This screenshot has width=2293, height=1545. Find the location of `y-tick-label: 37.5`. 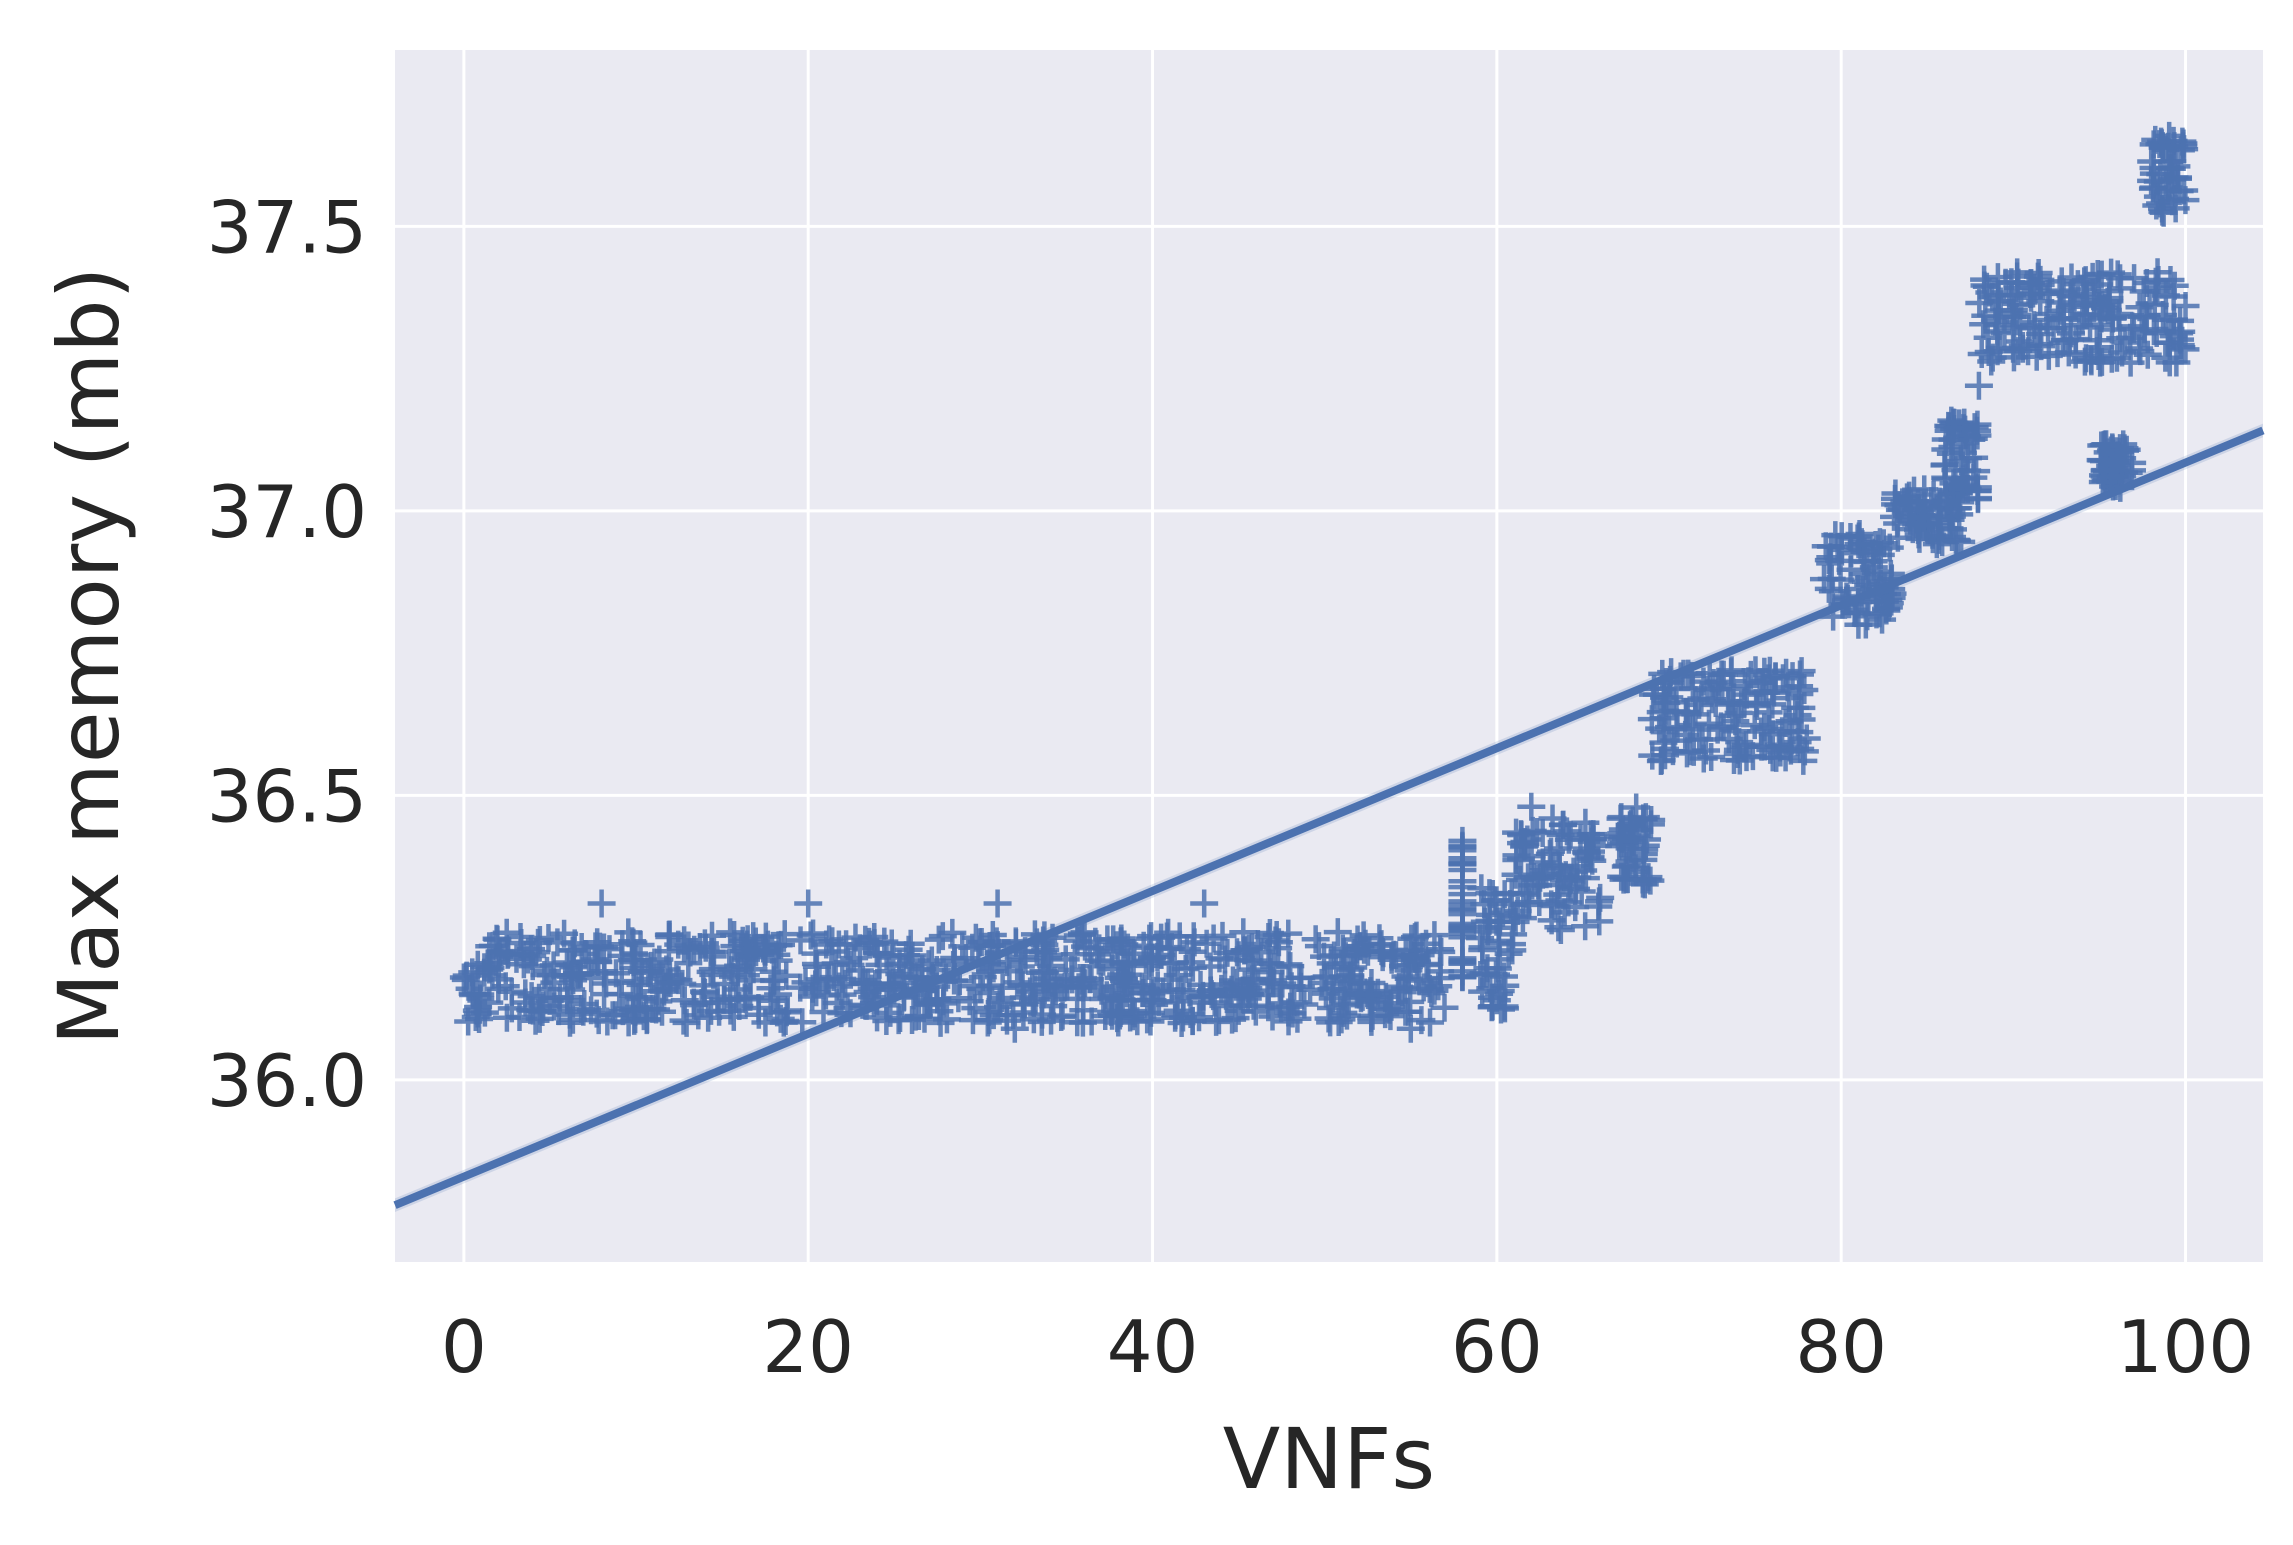

y-tick-label: 37.5 is located at coordinates (287, 227).